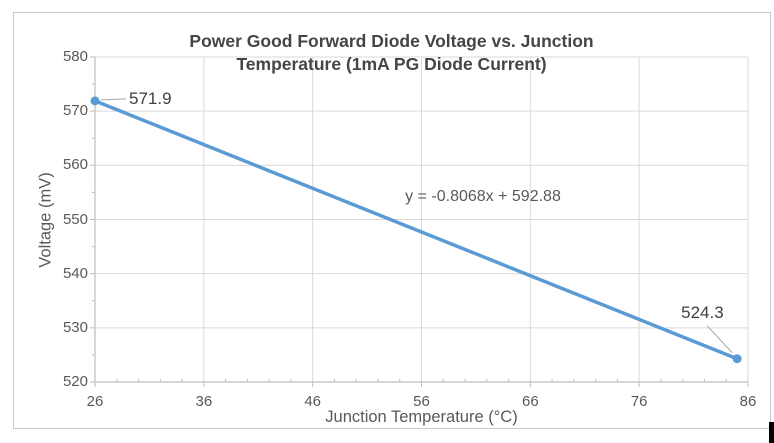  What do you see at coordinates (530, 401) in the screenshot?
I see `x-tick-label: 66` at bounding box center [530, 401].